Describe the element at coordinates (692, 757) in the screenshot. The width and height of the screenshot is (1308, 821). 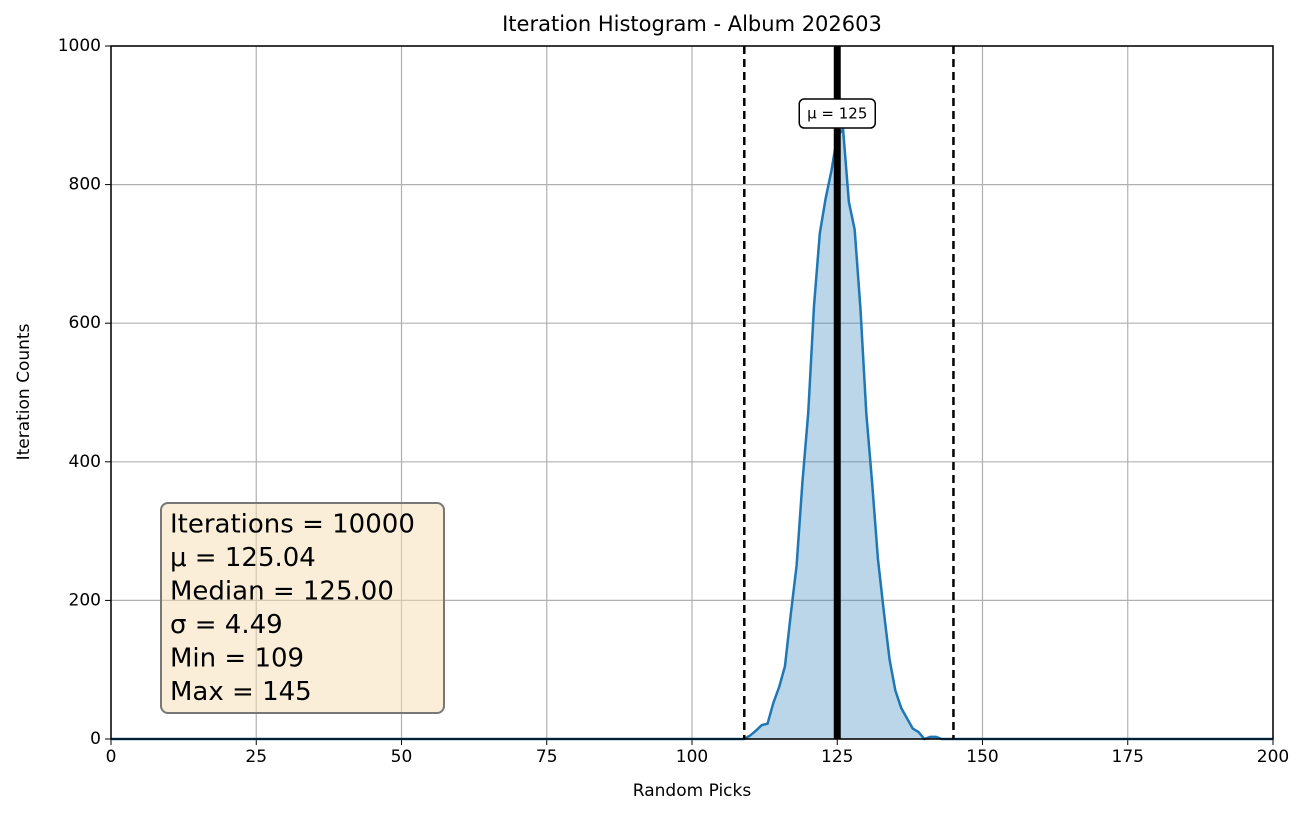
I see `x-tick-label: 100` at that location.